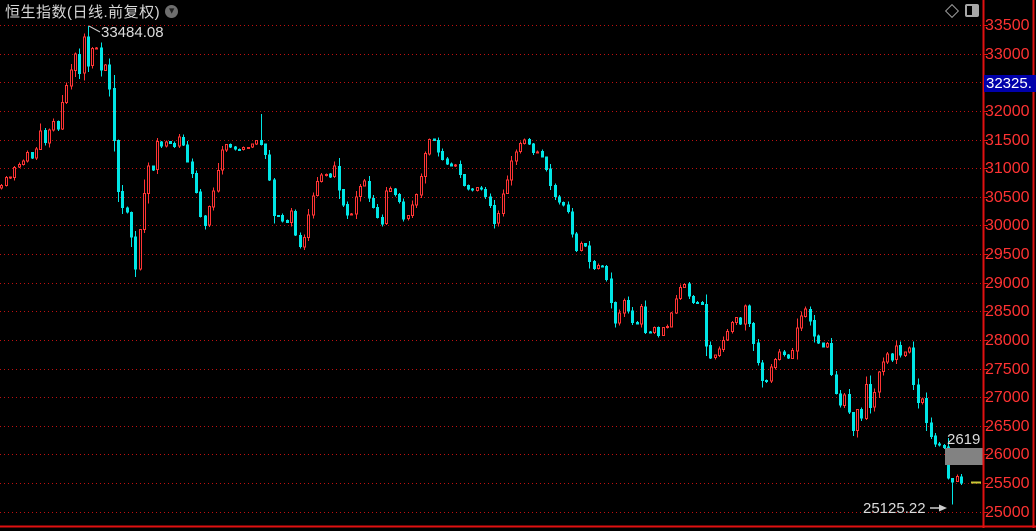 The image size is (1036, 531). Describe the element at coordinates (1007, 283) in the screenshot. I see `y-axis-label: 29000` at that location.